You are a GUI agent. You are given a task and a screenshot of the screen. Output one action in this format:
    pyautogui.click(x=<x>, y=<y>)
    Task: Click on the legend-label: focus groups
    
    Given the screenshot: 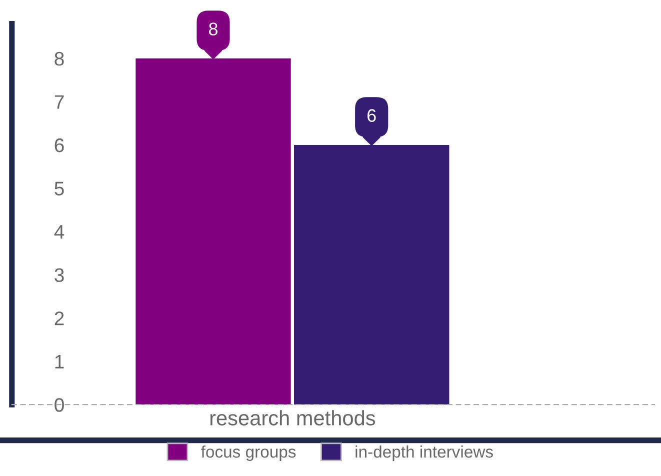 What is the action you would take?
    pyautogui.click(x=248, y=453)
    